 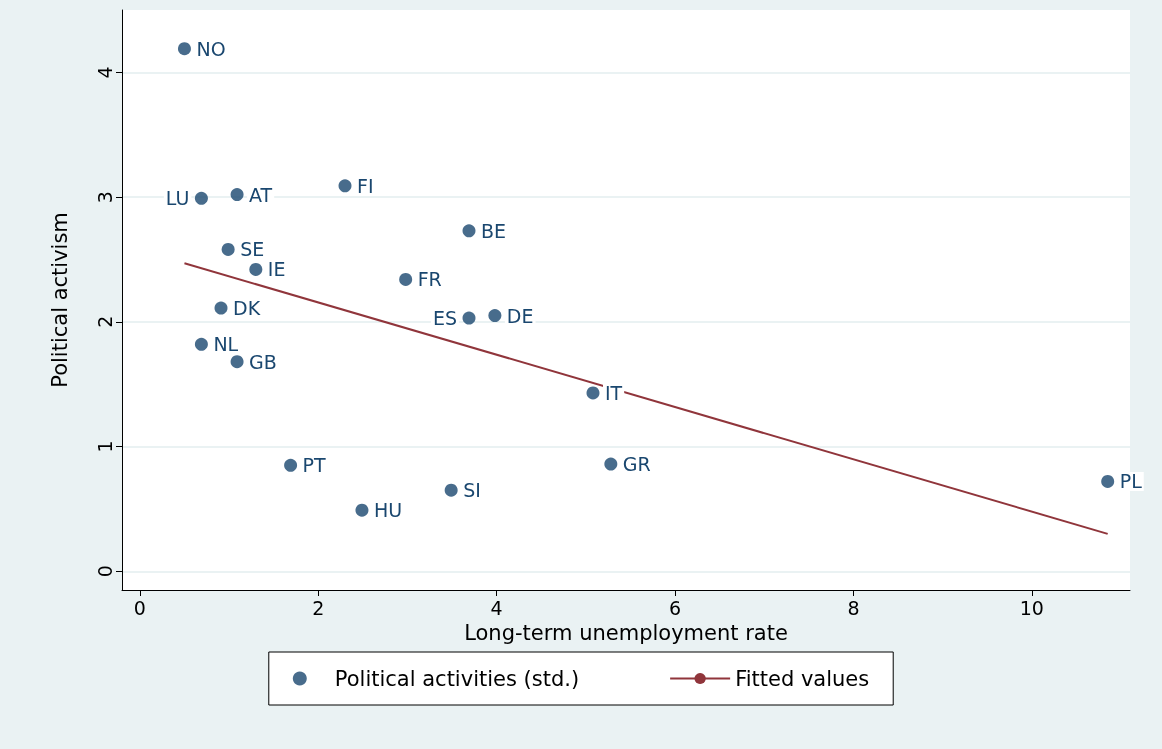 What do you see at coordinates (802, 678) in the screenshot?
I see `legend-label: Fitted values` at bounding box center [802, 678].